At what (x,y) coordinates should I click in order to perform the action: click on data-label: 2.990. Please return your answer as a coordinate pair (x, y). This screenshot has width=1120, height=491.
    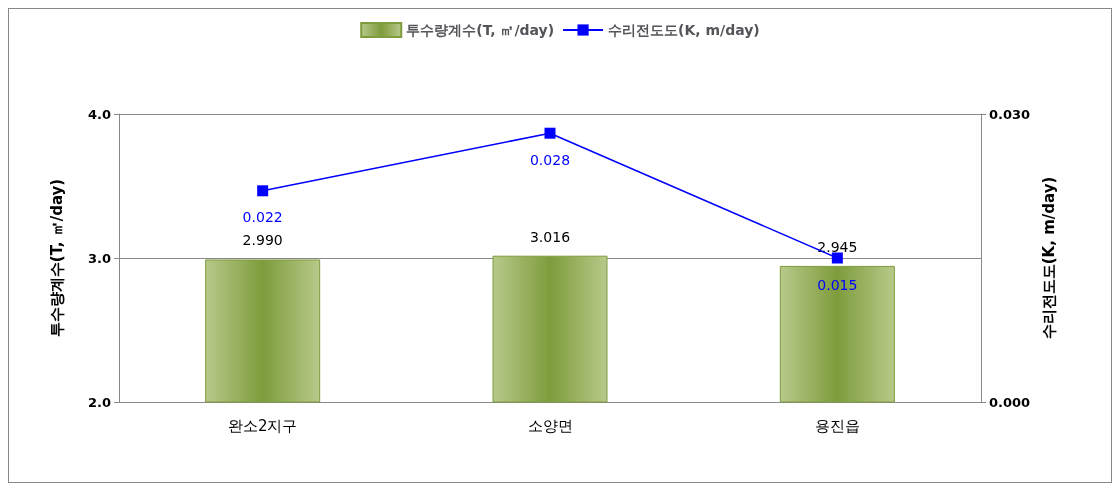
    Looking at the image, I should click on (262, 240).